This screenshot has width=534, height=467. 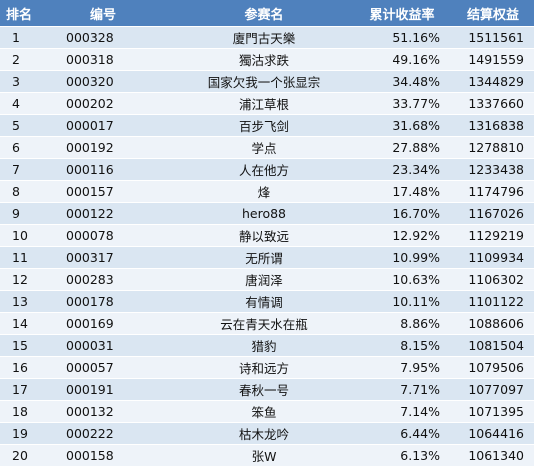 What do you see at coordinates (90, 257) in the screenshot?
I see `cell-code: 000317` at bounding box center [90, 257].